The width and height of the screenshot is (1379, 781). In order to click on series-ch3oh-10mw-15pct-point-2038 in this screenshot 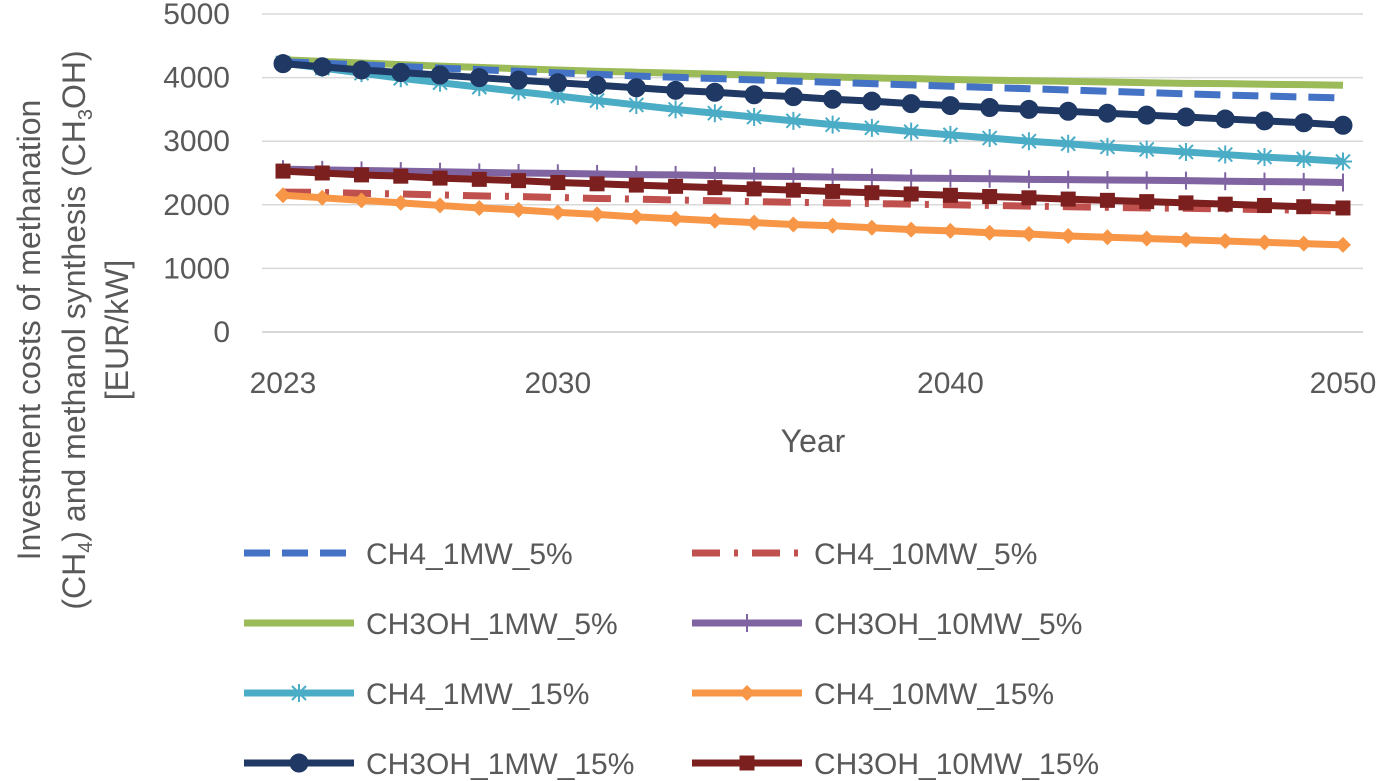, I will do `click(872, 193)`.